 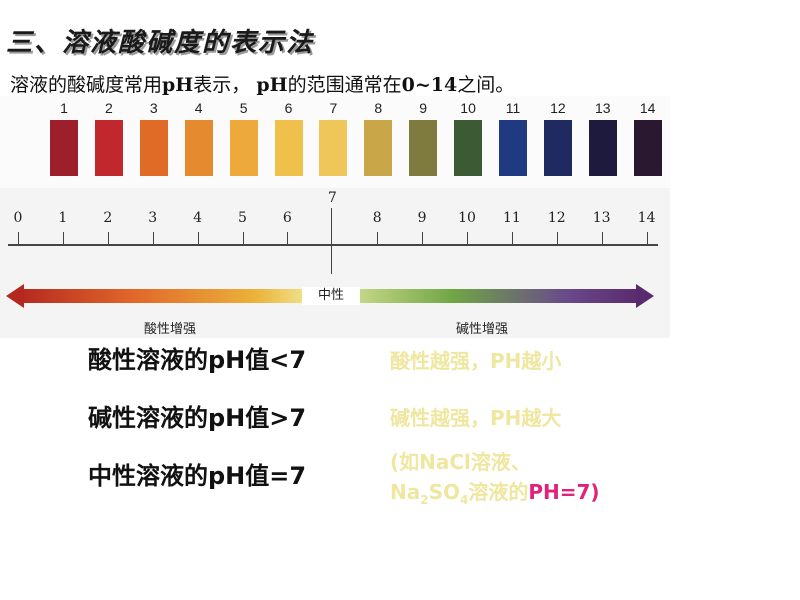 What do you see at coordinates (422, 218) in the screenshot?
I see `scale-number: 9` at bounding box center [422, 218].